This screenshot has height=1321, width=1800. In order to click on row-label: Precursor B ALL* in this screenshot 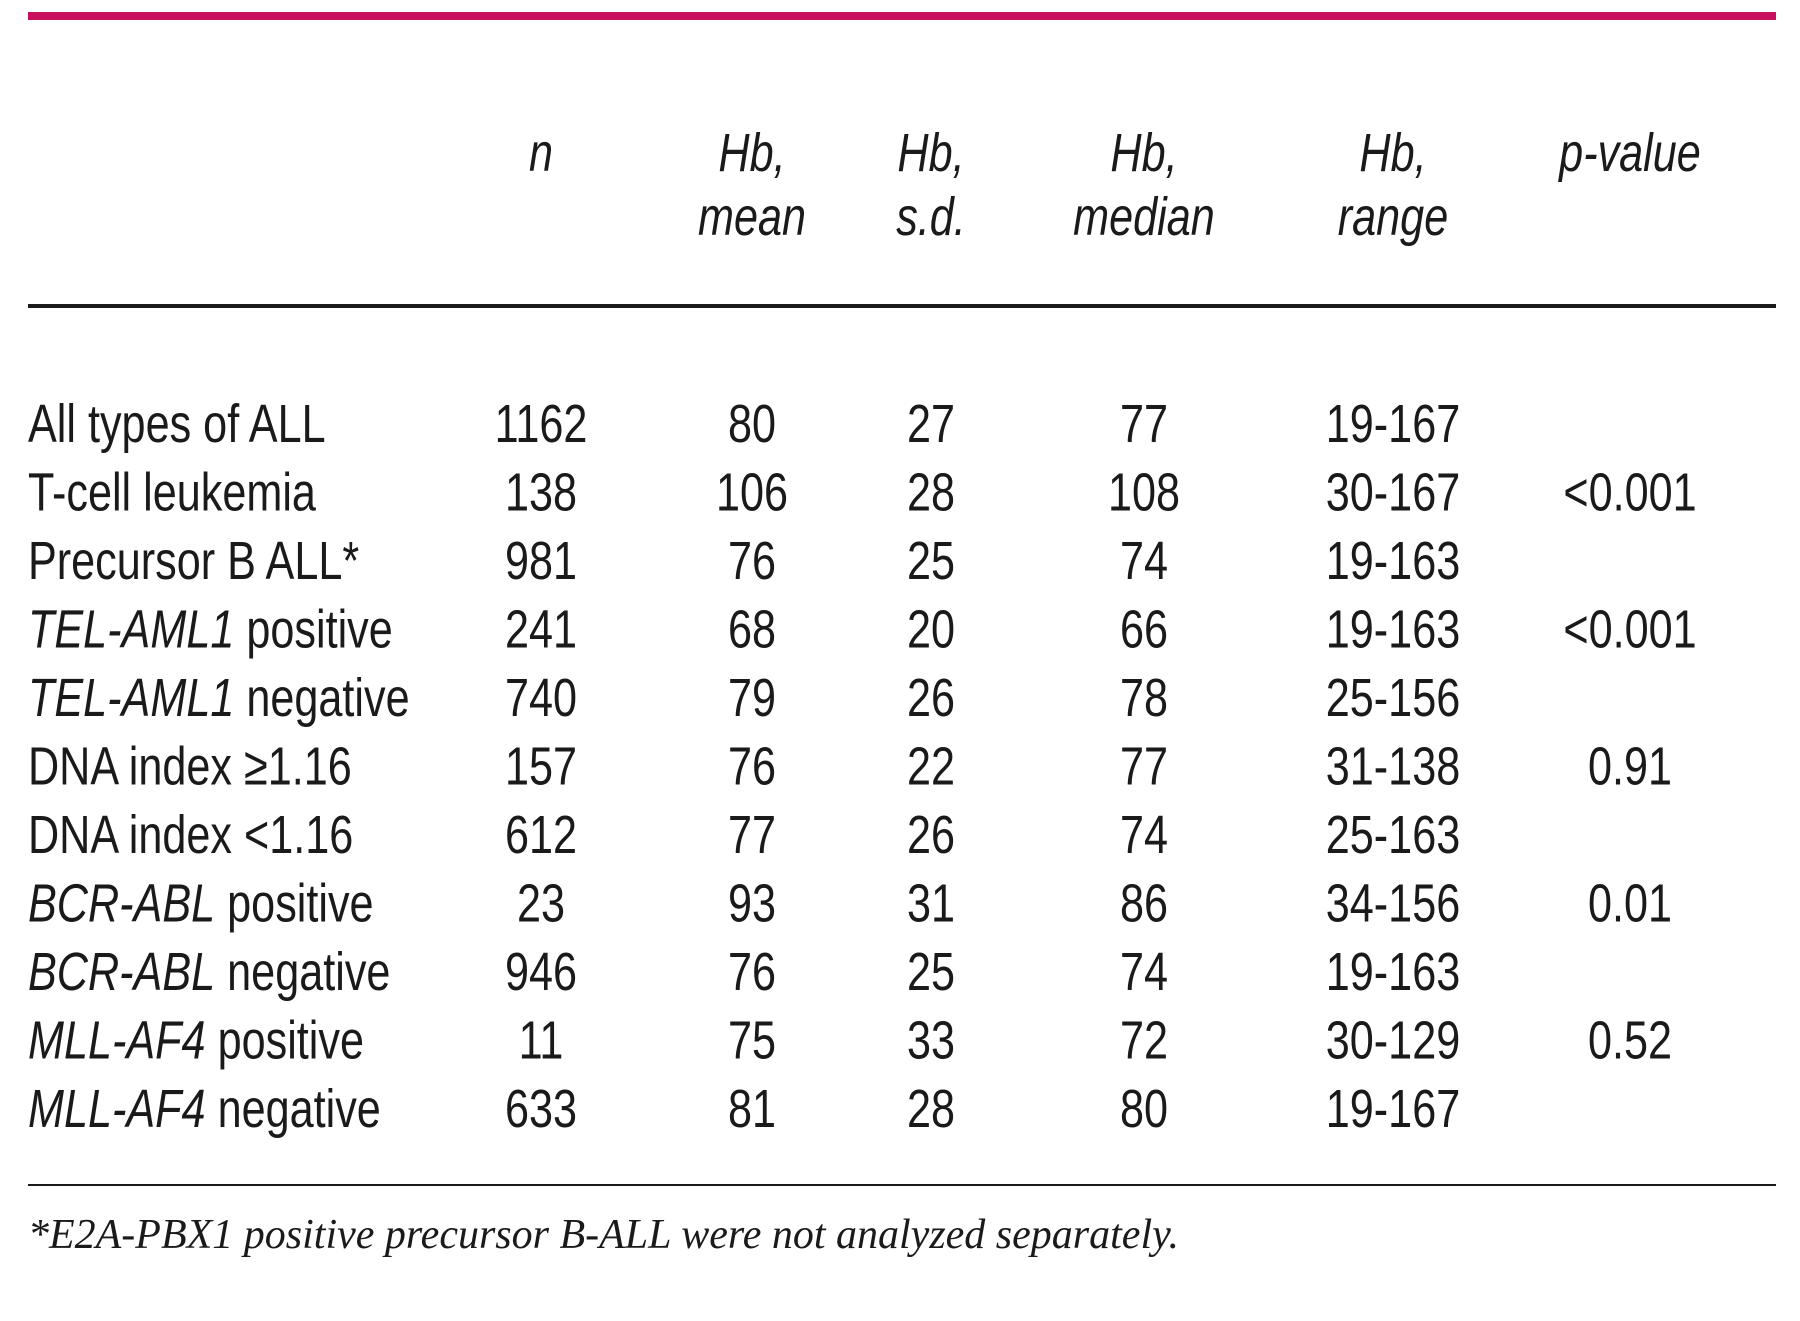, I will do `click(193, 562)`.